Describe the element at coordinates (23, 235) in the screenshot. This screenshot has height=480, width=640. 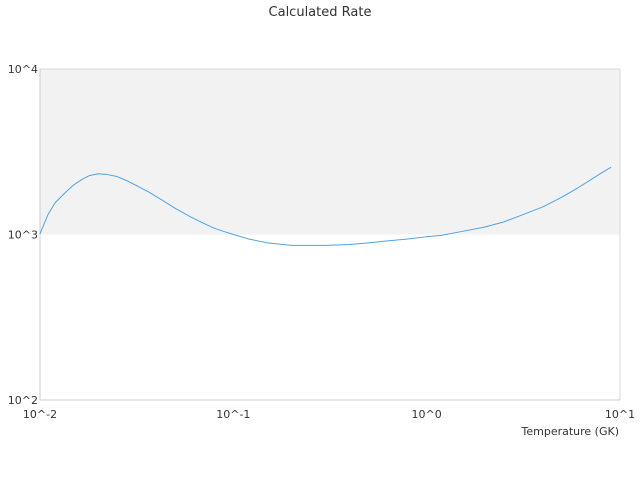
I see `y-tick-label: 10^3` at that location.